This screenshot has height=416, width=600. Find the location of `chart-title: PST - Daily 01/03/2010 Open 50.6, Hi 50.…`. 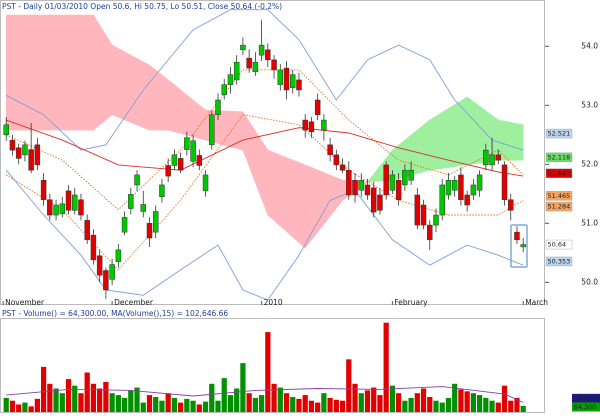

chart-title: PST - Daily 01/03/2010 Open 50.6, Hi 50.… is located at coordinates (142, 6).